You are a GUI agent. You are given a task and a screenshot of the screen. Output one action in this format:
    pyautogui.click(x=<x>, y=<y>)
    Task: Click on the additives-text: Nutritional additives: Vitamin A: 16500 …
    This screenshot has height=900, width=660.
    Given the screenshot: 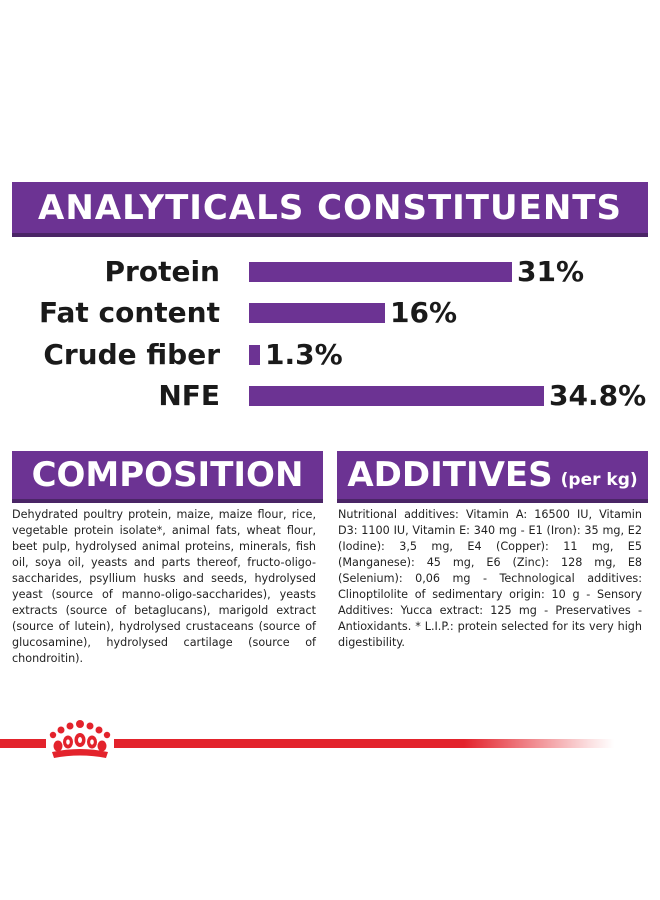 What is the action you would take?
    pyautogui.click(x=490, y=578)
    